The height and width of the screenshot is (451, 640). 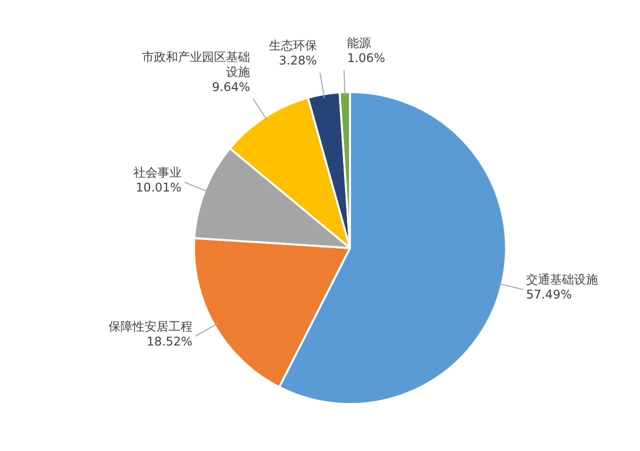 I want to click on data-label: 9.64%, so click(x=231, y=87).